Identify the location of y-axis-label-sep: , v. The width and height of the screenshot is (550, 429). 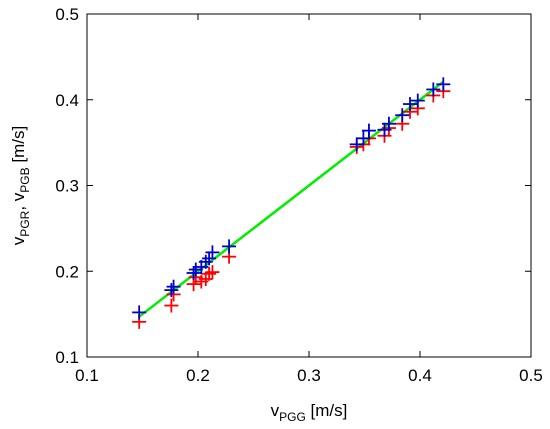
(18, 201).